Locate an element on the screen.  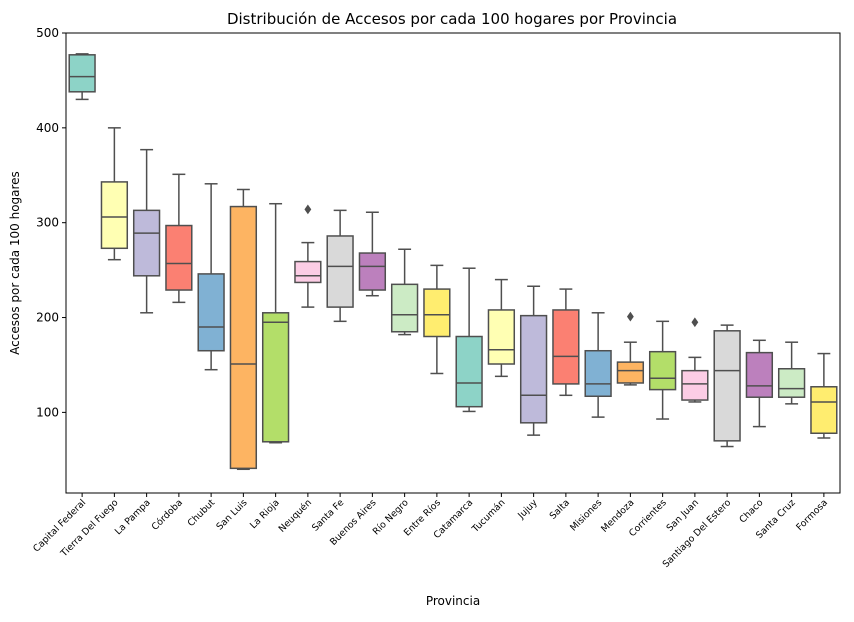
x-tick-label: Tucumán is located at coordinates (488, 516).